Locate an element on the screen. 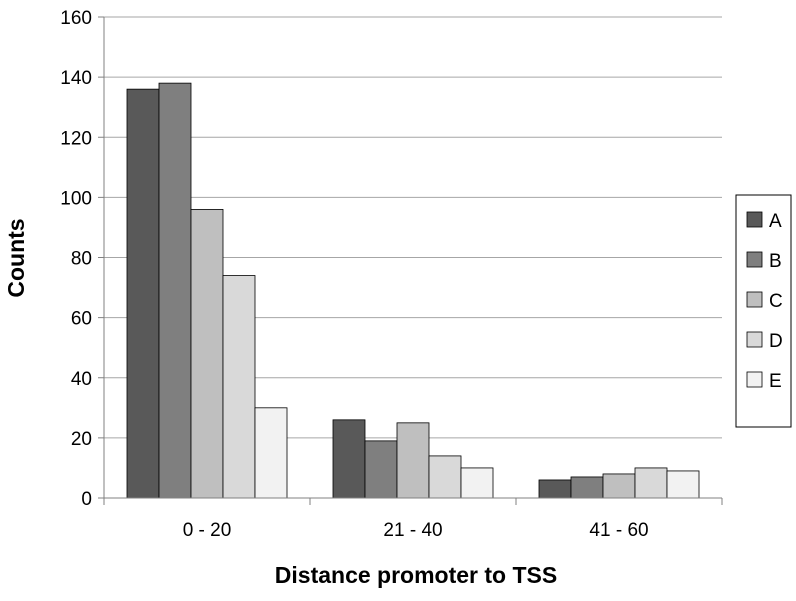 The image size is (796, 601). y-tick-label: 100 is located at coordinates (76, 198).